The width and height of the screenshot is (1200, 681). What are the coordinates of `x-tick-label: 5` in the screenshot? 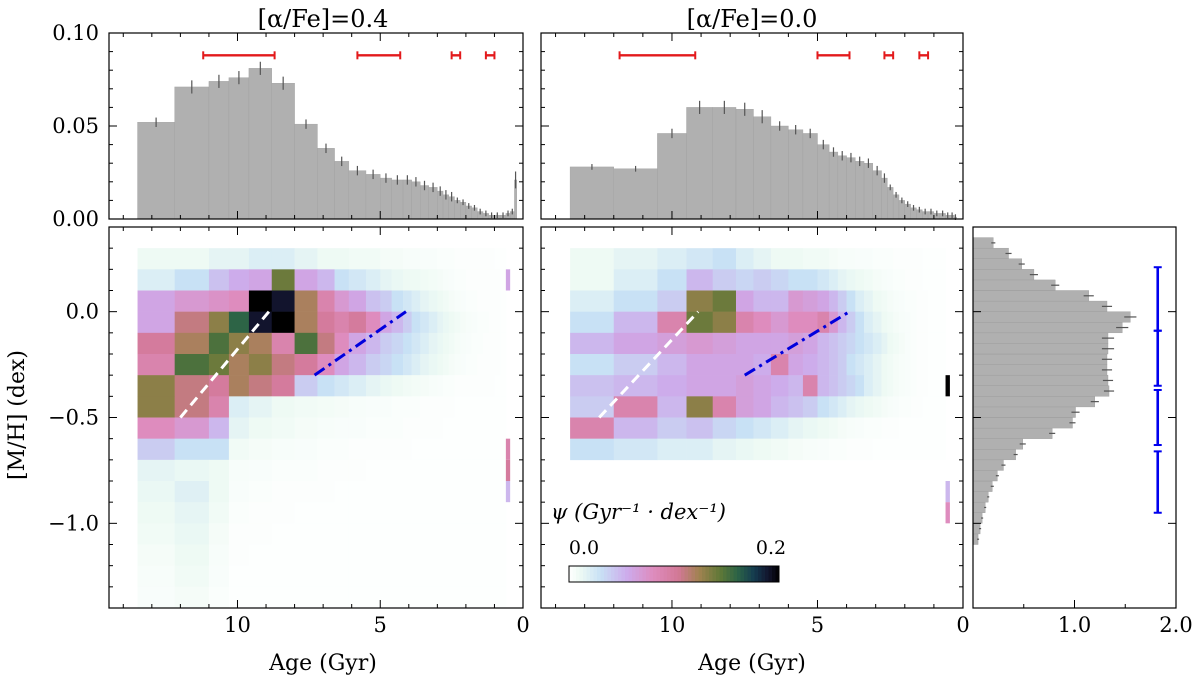 It's located at (817, 625).